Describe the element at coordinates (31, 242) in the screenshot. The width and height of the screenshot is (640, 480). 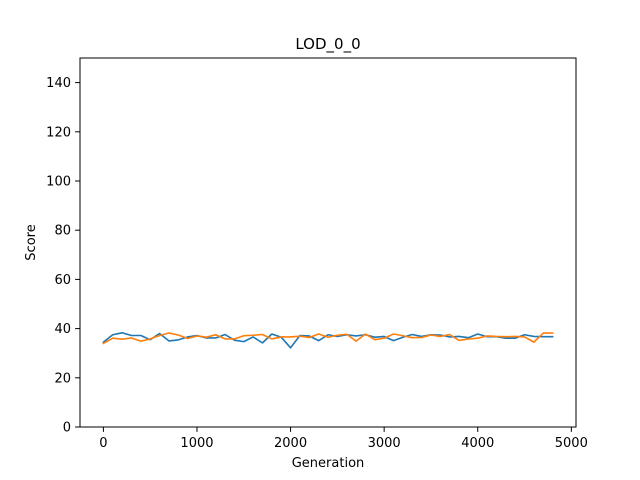
I see `y-axis-label: Score` at that location.